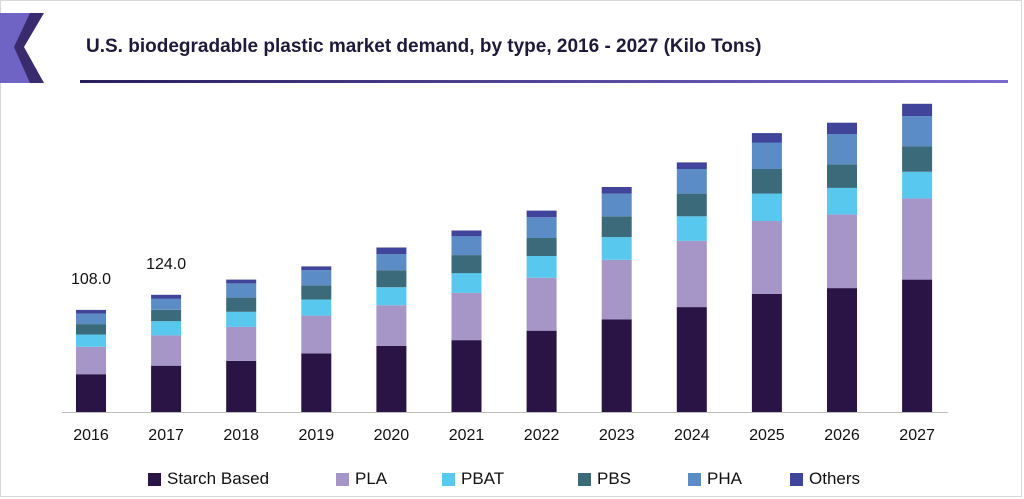 The width and height of the screenshot is (1024, 499). I want to click on bar-segment-others-2021, so click(466, 233).